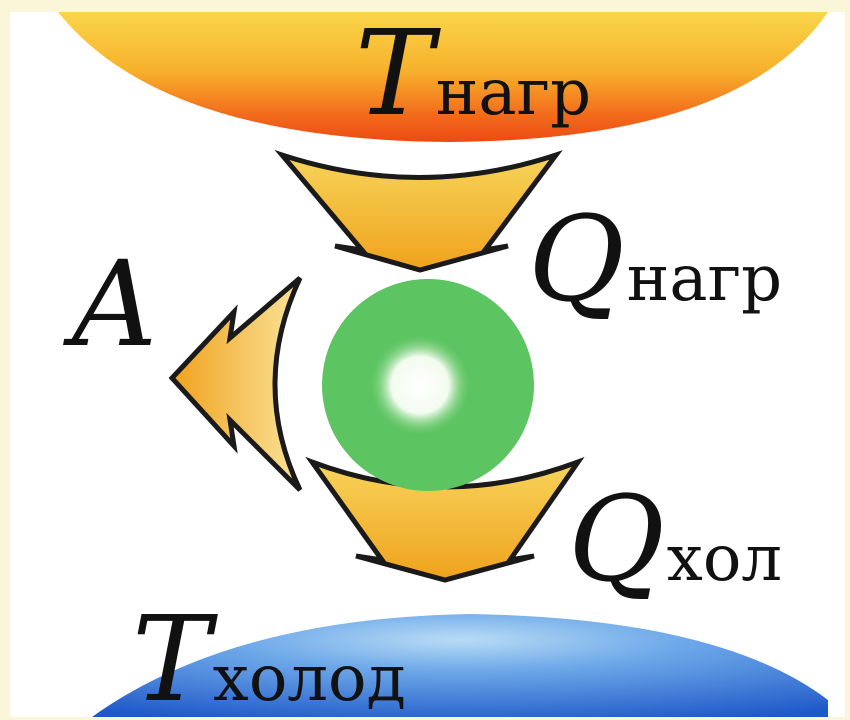 The width and height of the screenshot is (850, 720). I want to click on heat-in-arrow, so click(418, 211).